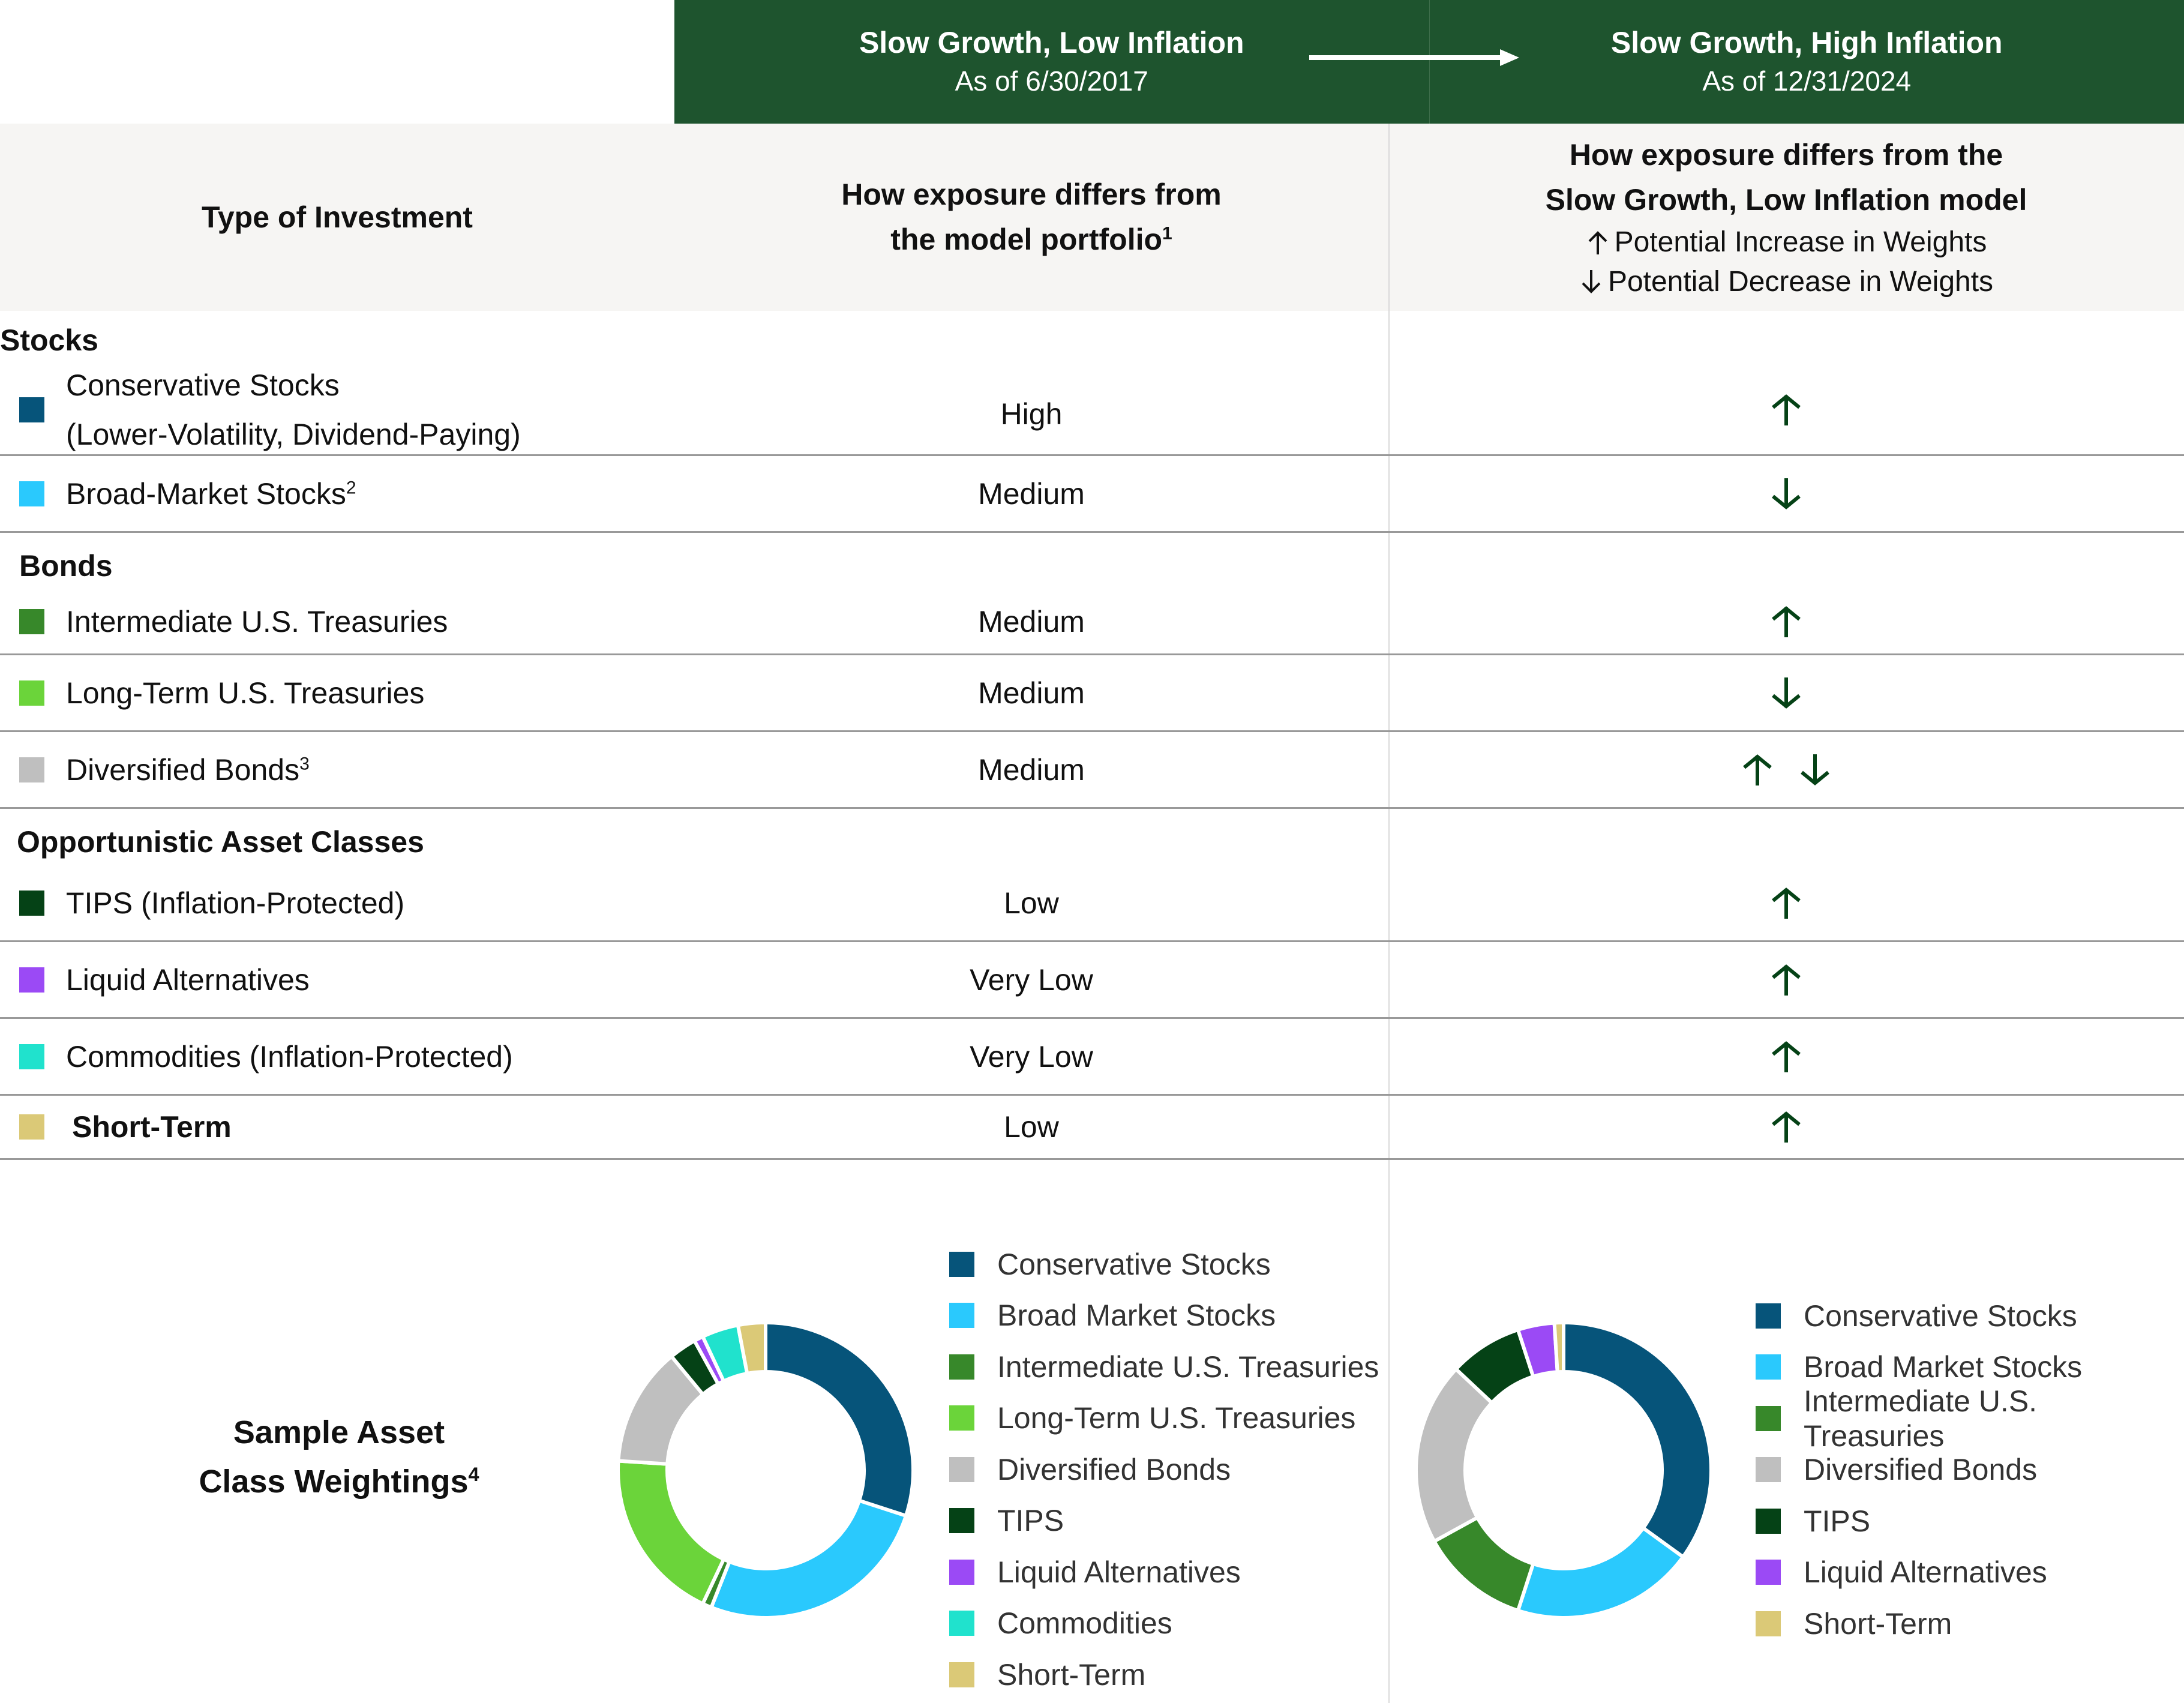 The image size is (2184, 1703). I want to click on legend-label: Long-Term U.S. Treasuries, so click(1176, 1418).